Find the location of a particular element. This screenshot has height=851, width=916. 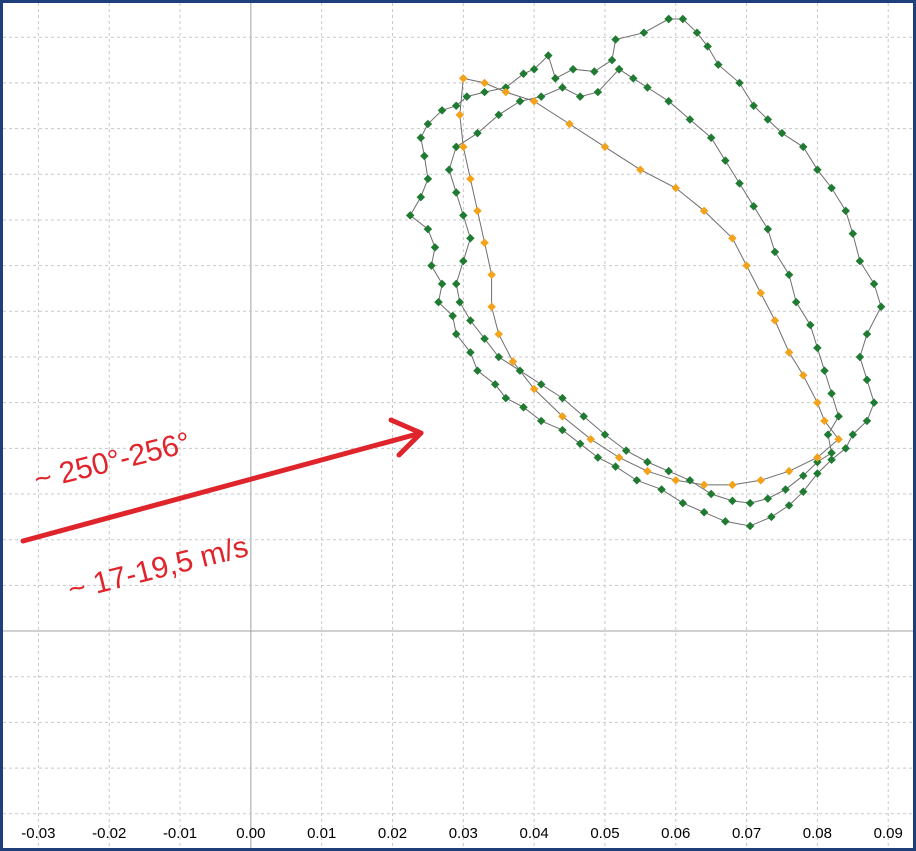

x-tick-label: 0.08 is located at coordinates (817, 833).